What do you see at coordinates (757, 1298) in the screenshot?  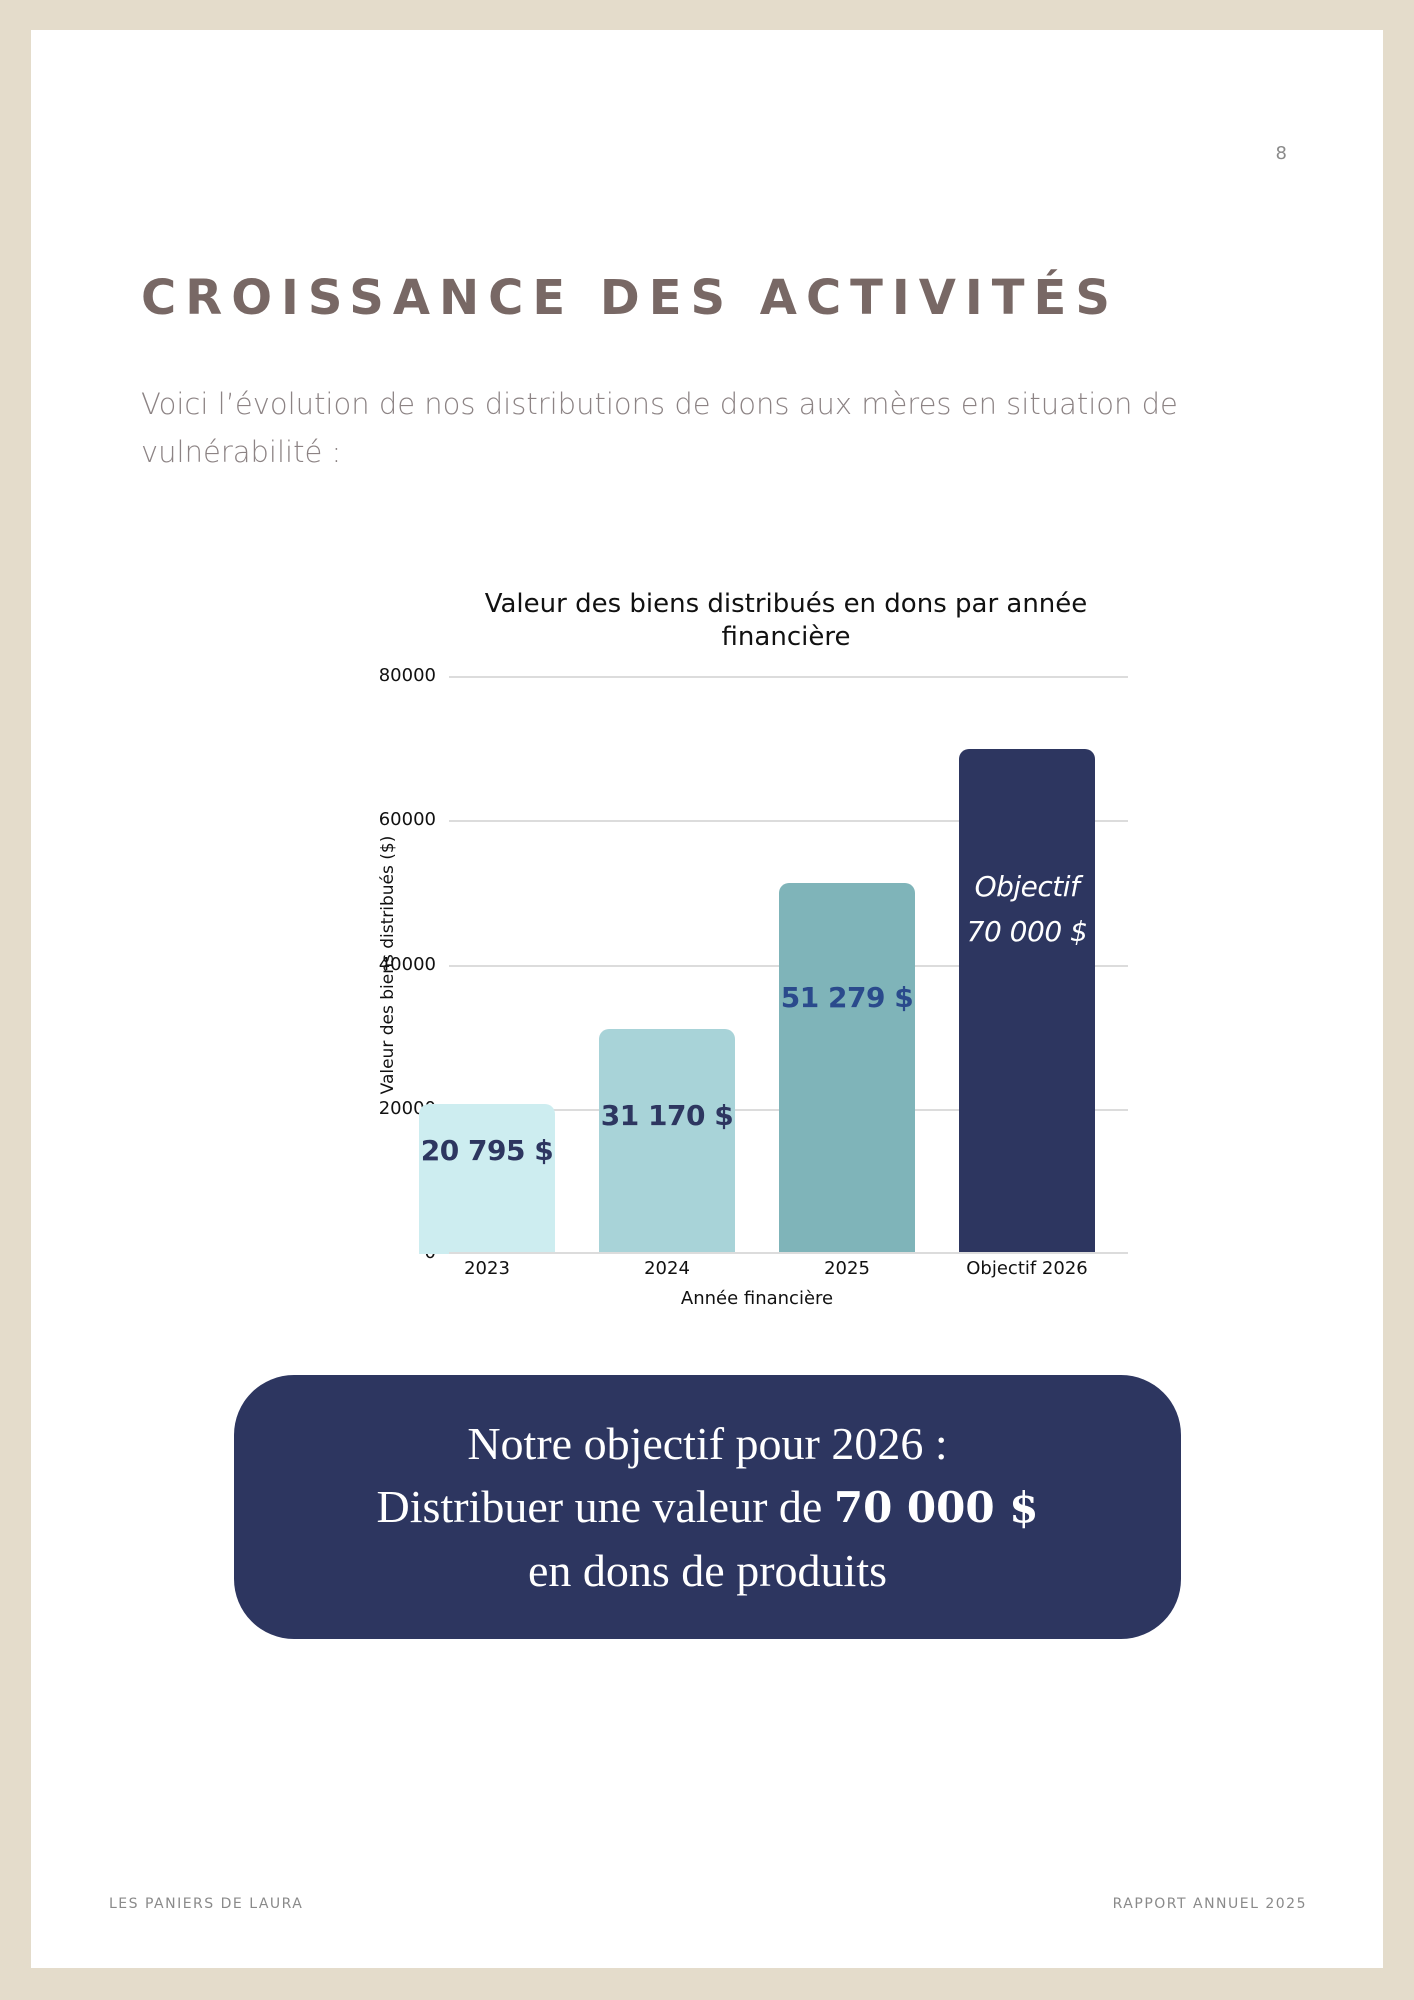 I see `x-axis-label: Année financière` at bounding box center [757, 1298].